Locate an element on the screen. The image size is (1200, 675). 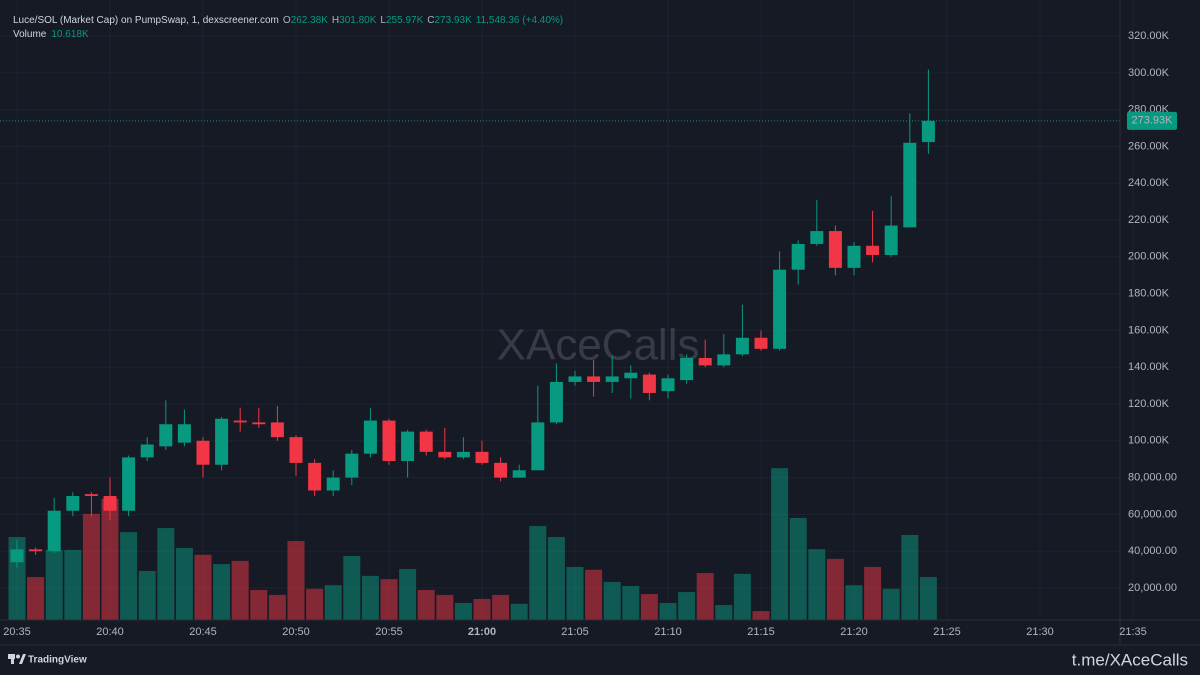
legend-change: 11,548.36 (+4.40%) is located at coordinates (519, 20).